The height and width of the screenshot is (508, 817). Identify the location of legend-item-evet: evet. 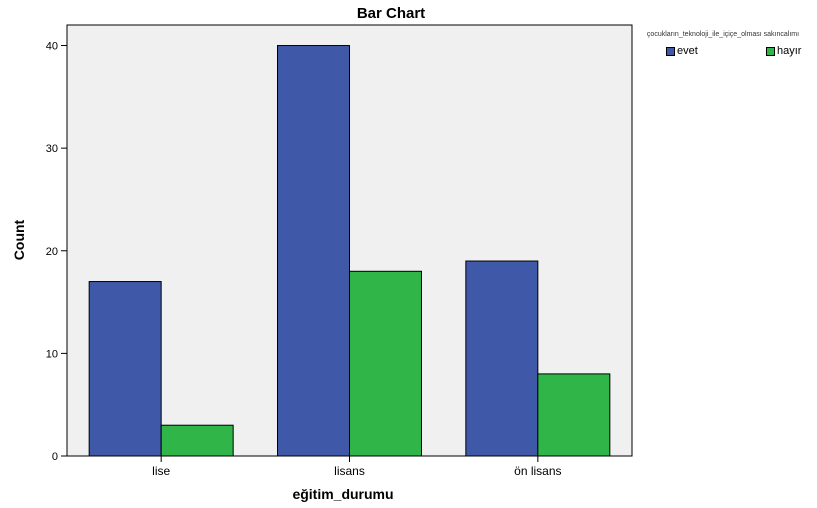
(682, 51).